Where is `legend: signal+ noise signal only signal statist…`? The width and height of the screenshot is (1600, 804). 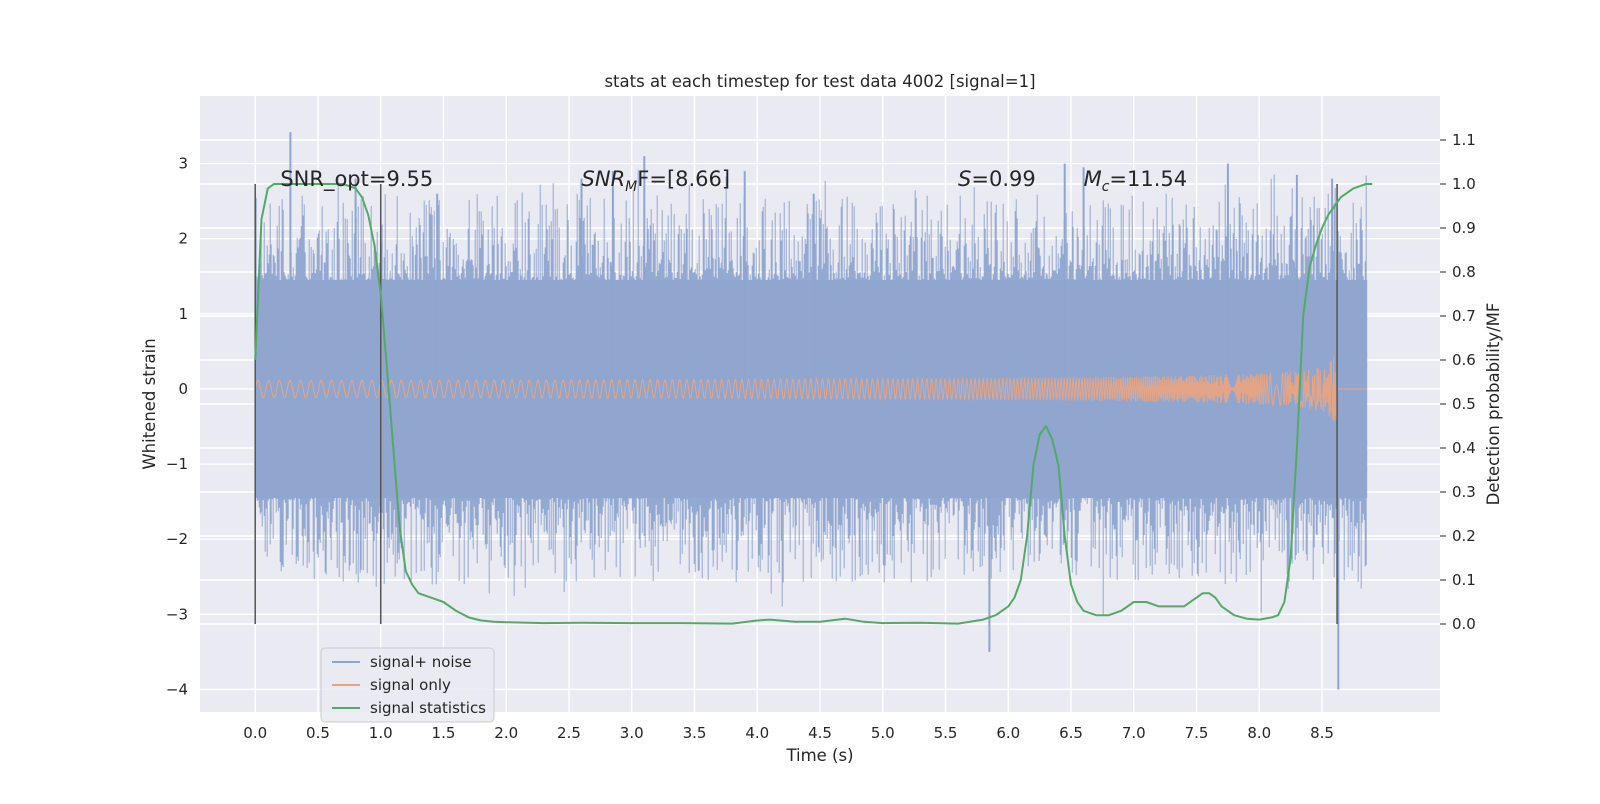 legend: signal+ noise signal only signal statist… is located at coordinates (407, 685).